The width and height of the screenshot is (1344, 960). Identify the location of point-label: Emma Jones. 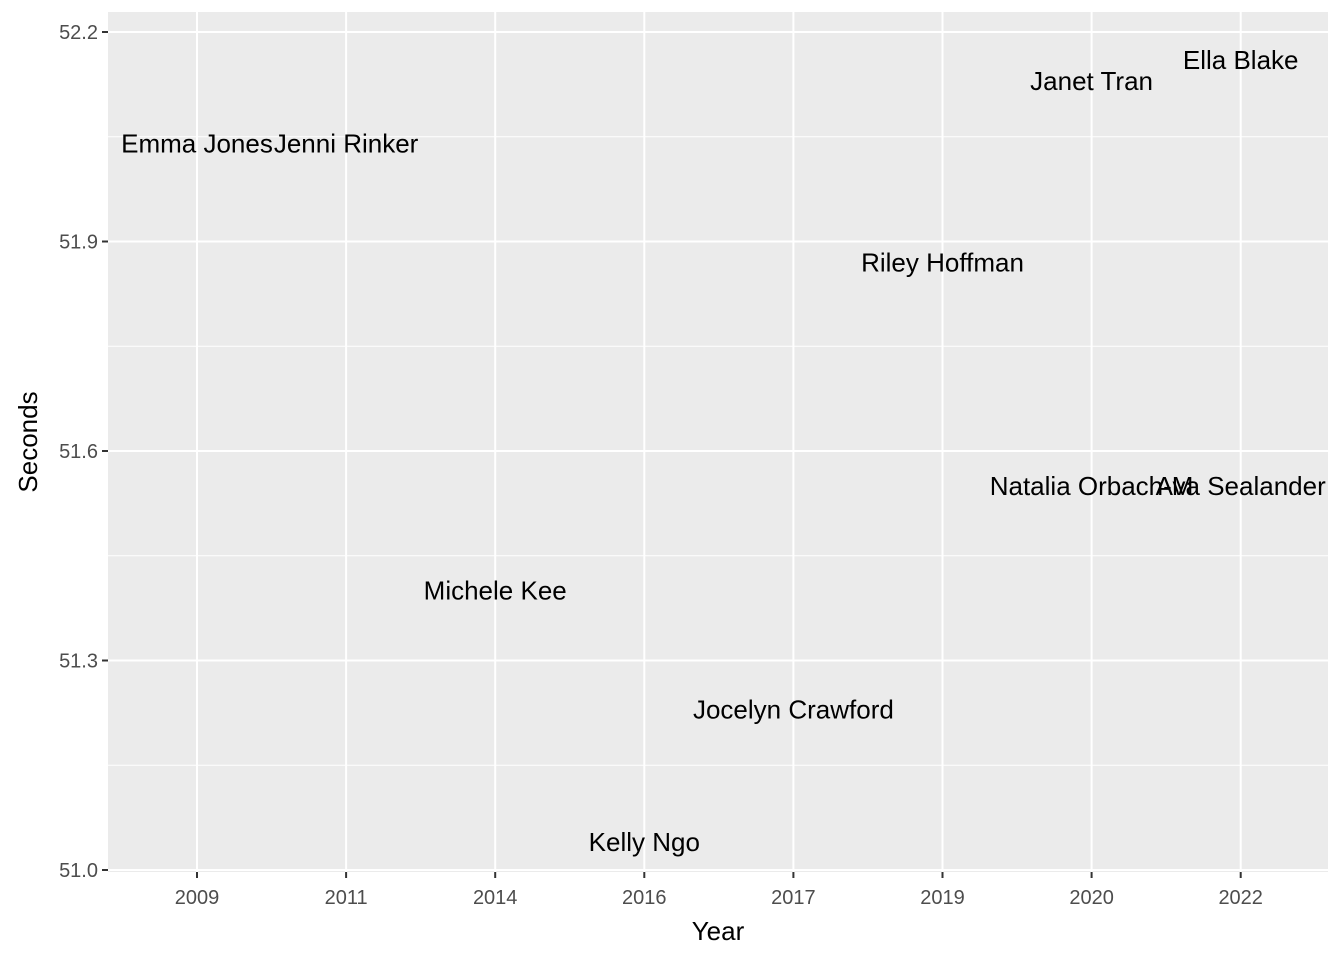
(197, 144).